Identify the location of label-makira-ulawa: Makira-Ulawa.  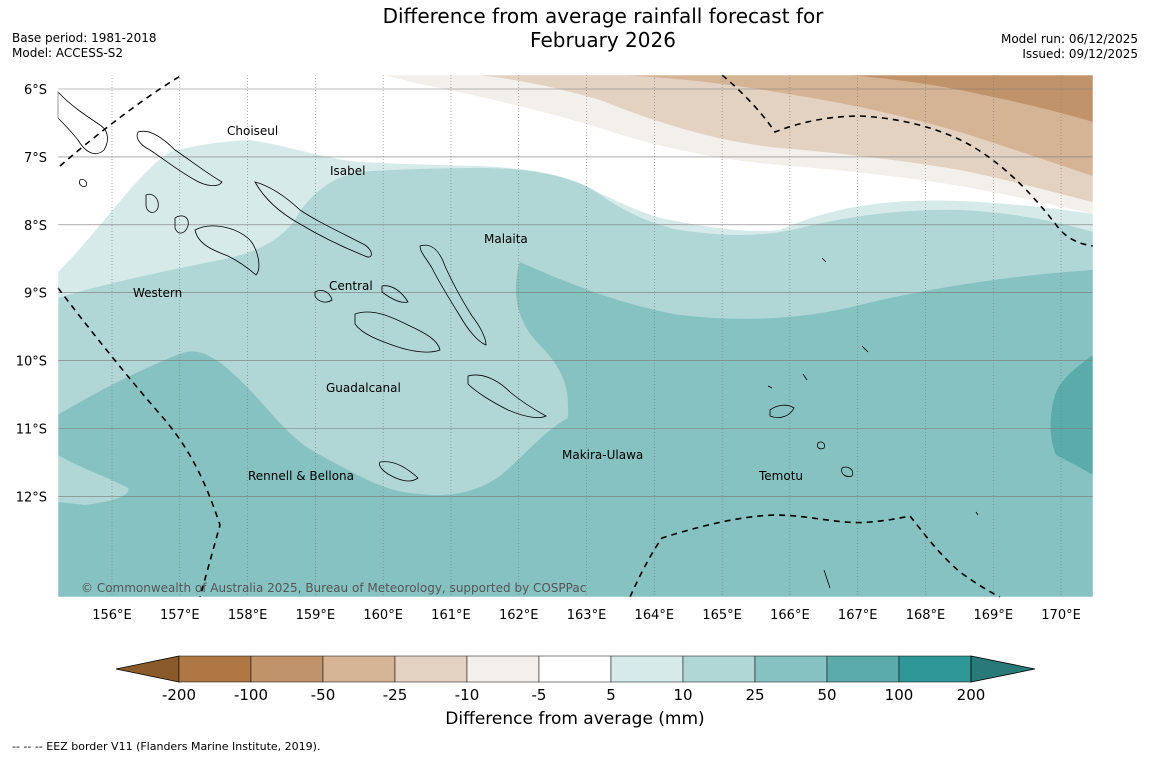
(602, 455).